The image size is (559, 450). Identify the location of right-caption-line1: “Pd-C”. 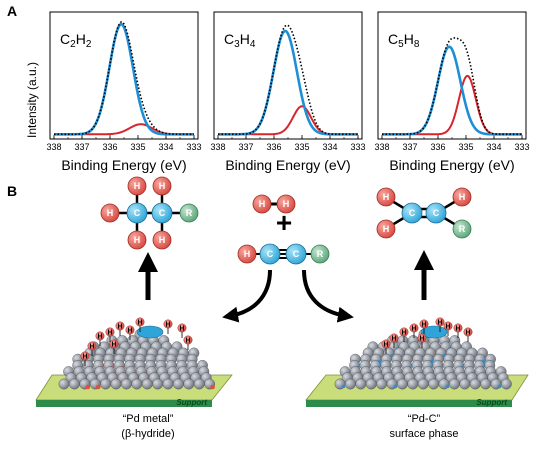
(424, 419).